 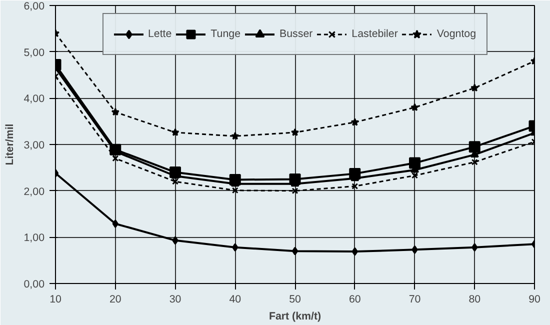 I want to click on y-axis-title: Liter/mil, so click(x=10, y=145).